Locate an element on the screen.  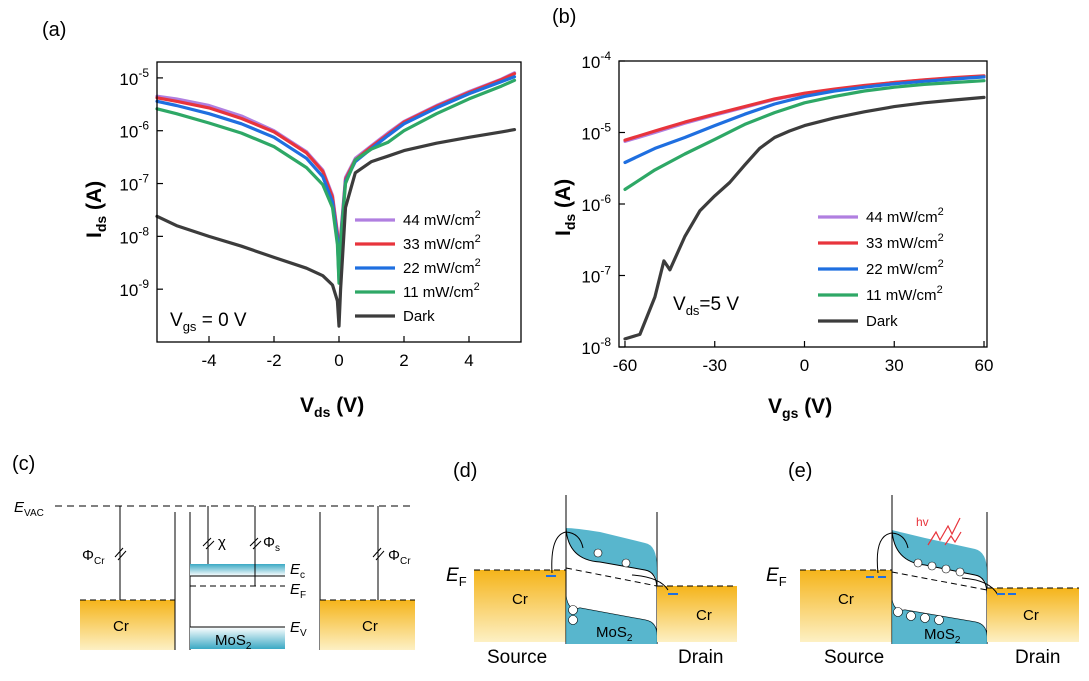
x-tick-label: -30 is located at coordinates (714, 365).